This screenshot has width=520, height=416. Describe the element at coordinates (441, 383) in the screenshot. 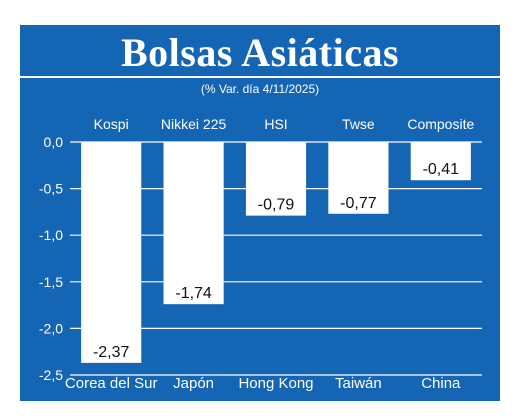

I see `x-tick-label: China` at that location.